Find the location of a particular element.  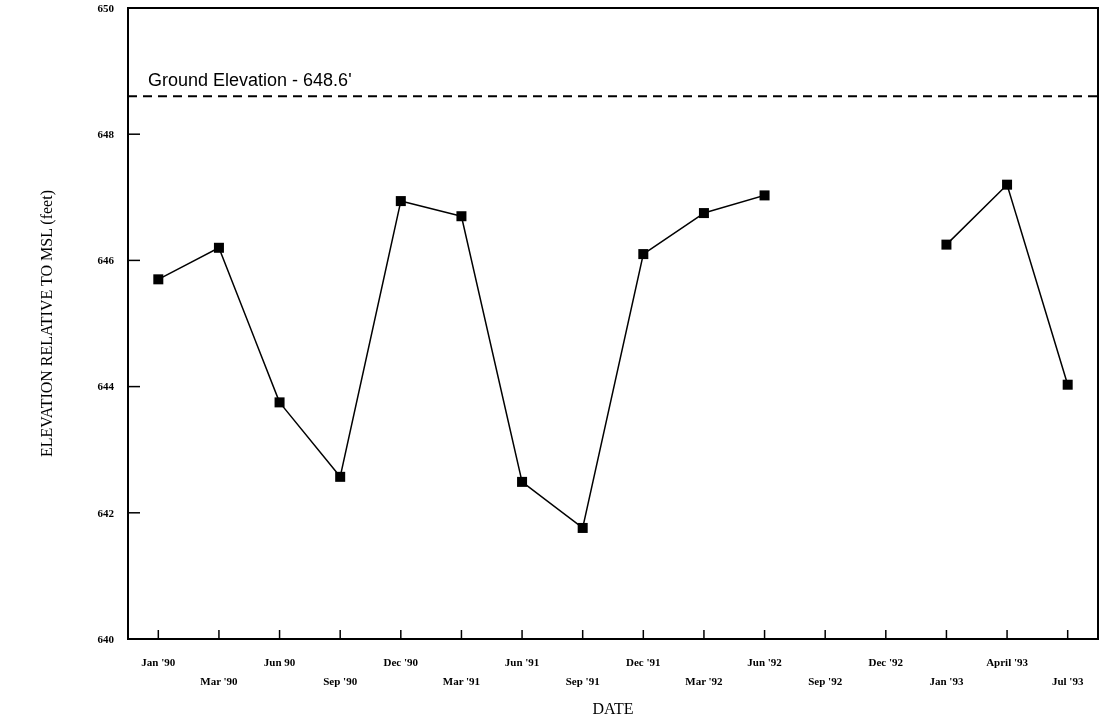

ref-line-label: Ground Elevation - 648.6' is located at coordinates (250, 80).